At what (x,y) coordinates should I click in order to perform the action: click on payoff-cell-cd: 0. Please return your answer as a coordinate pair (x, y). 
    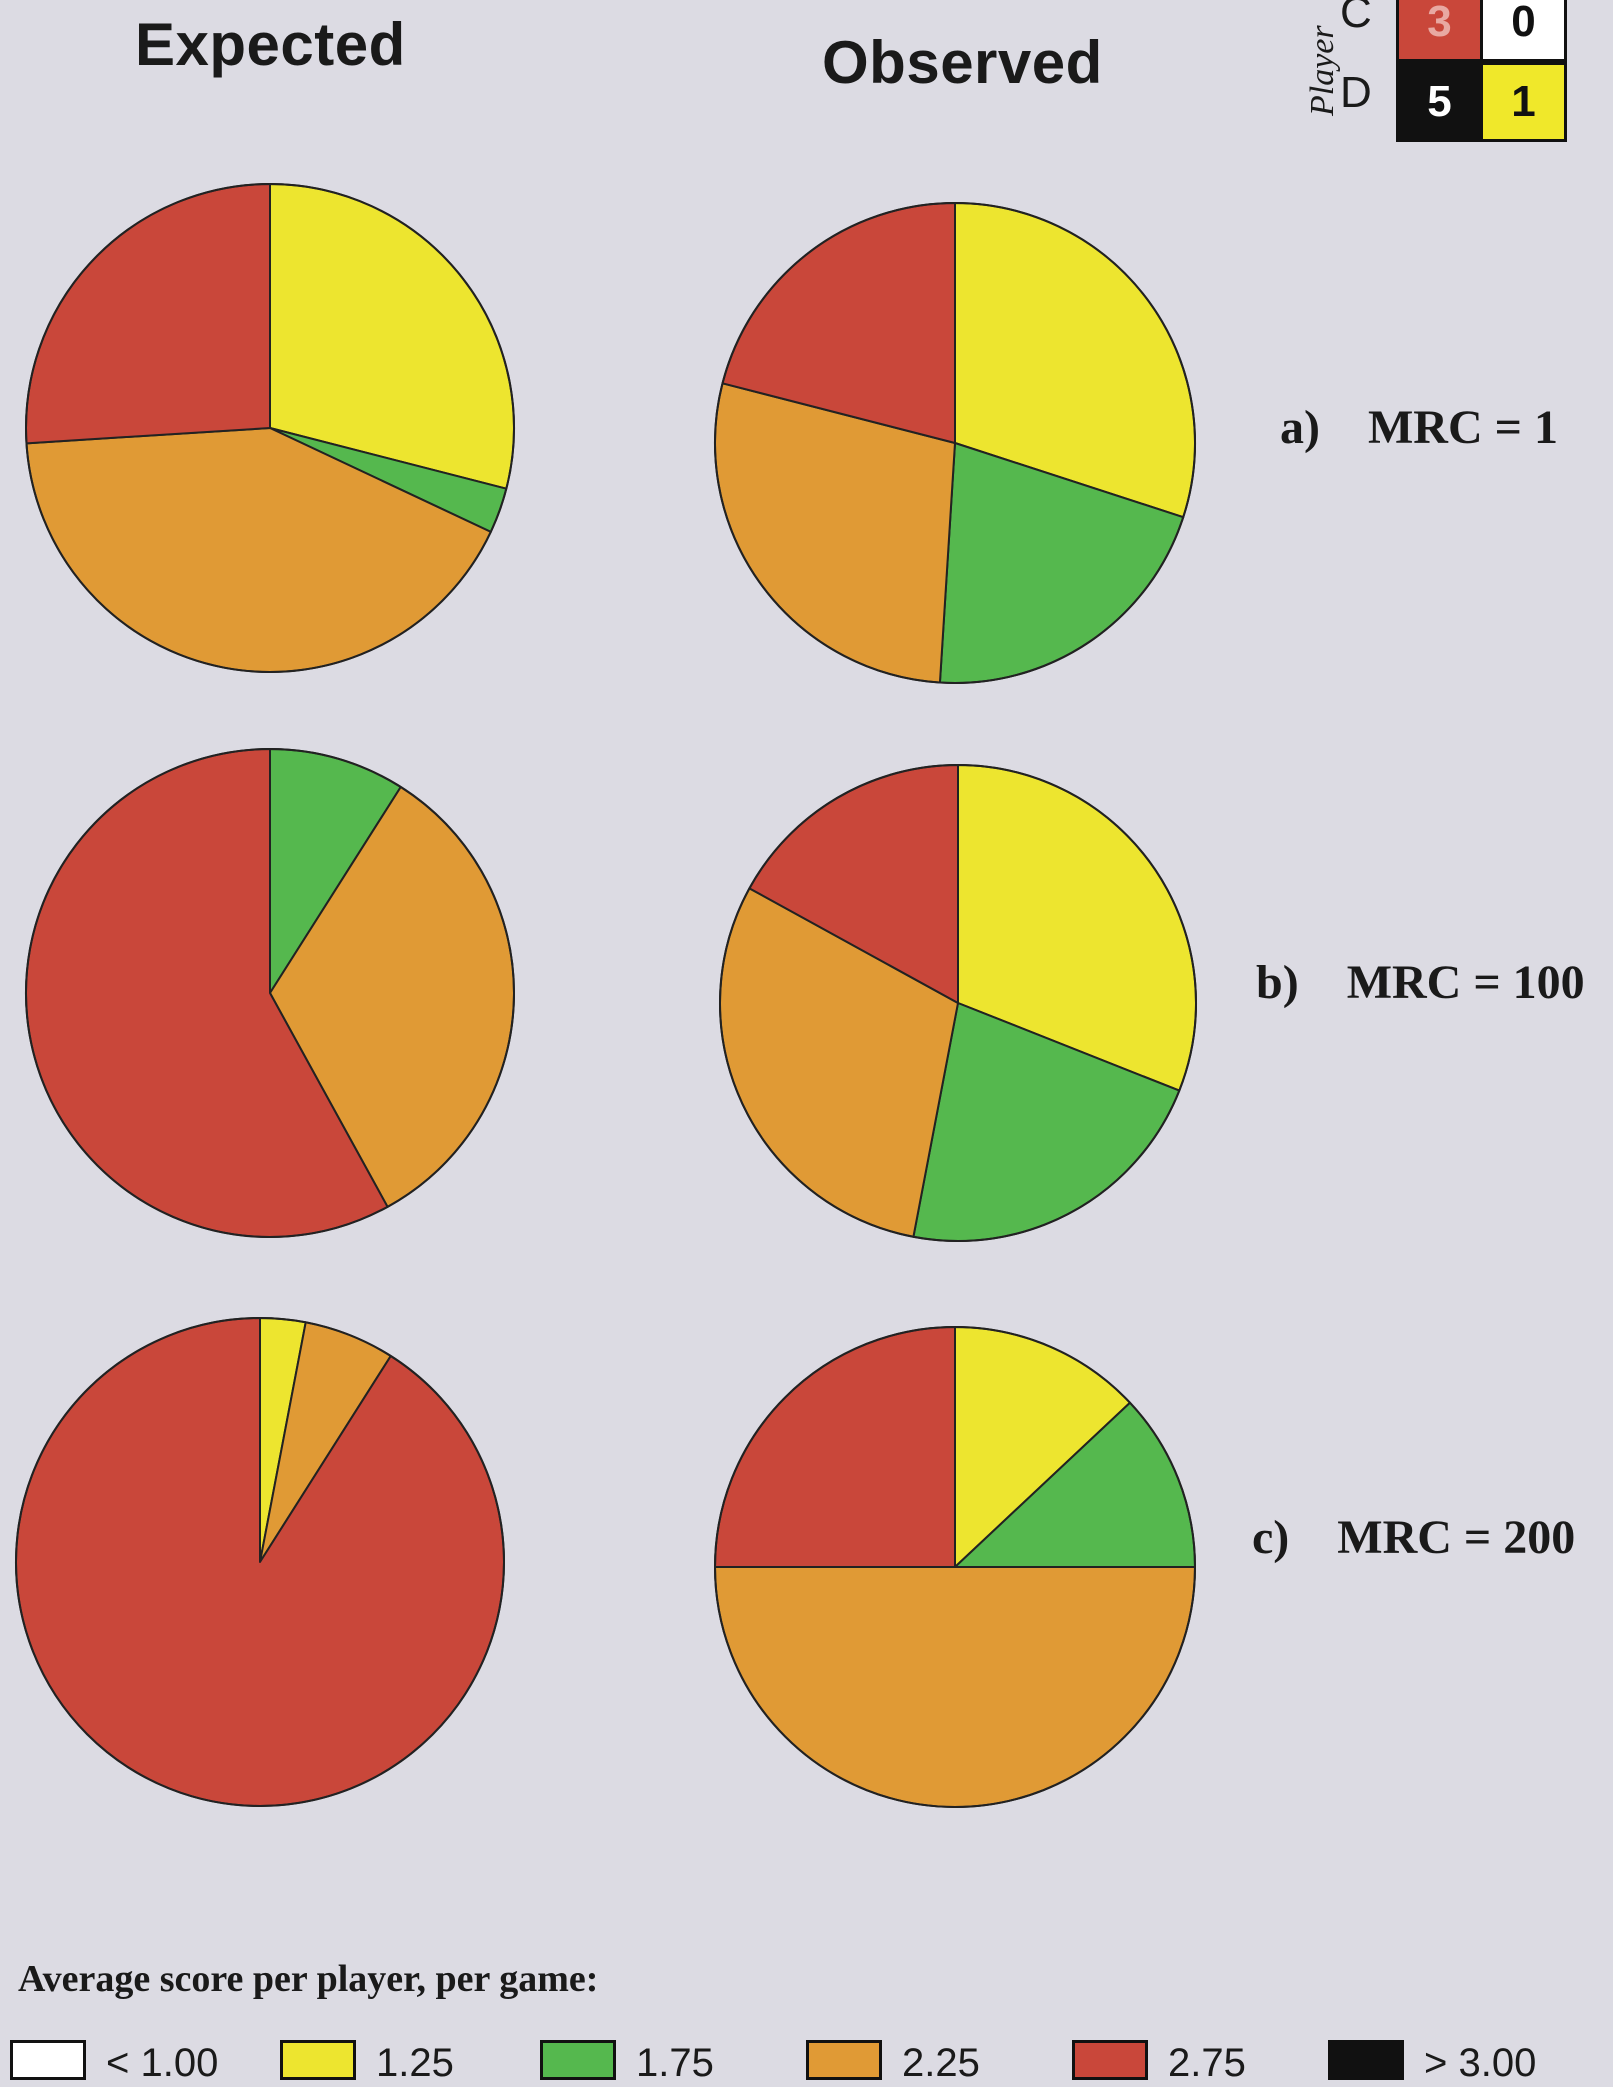
    Looking at the image, I should click on (1523, 31).